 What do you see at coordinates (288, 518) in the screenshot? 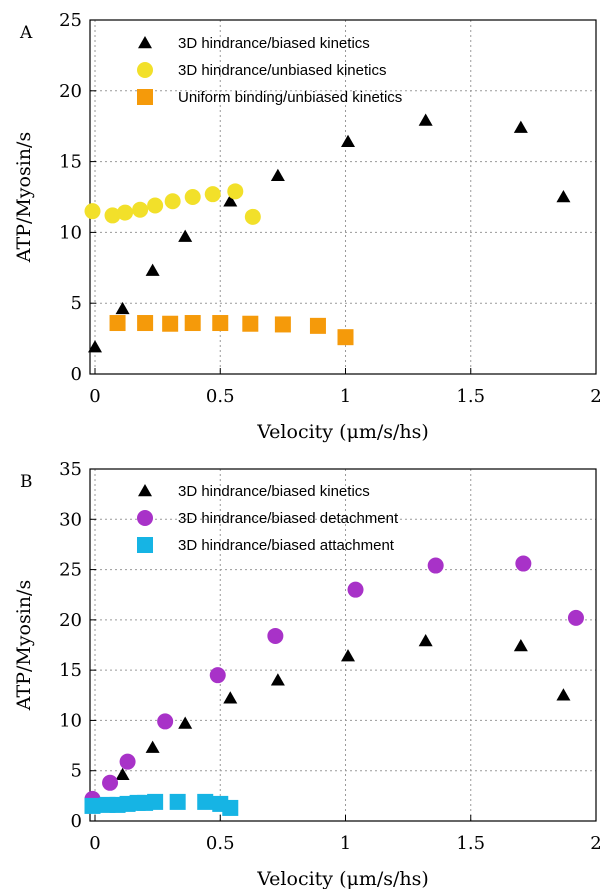
I see `legend-label: 3D hindrance/biased detachment` at bounding box center [288, 518].